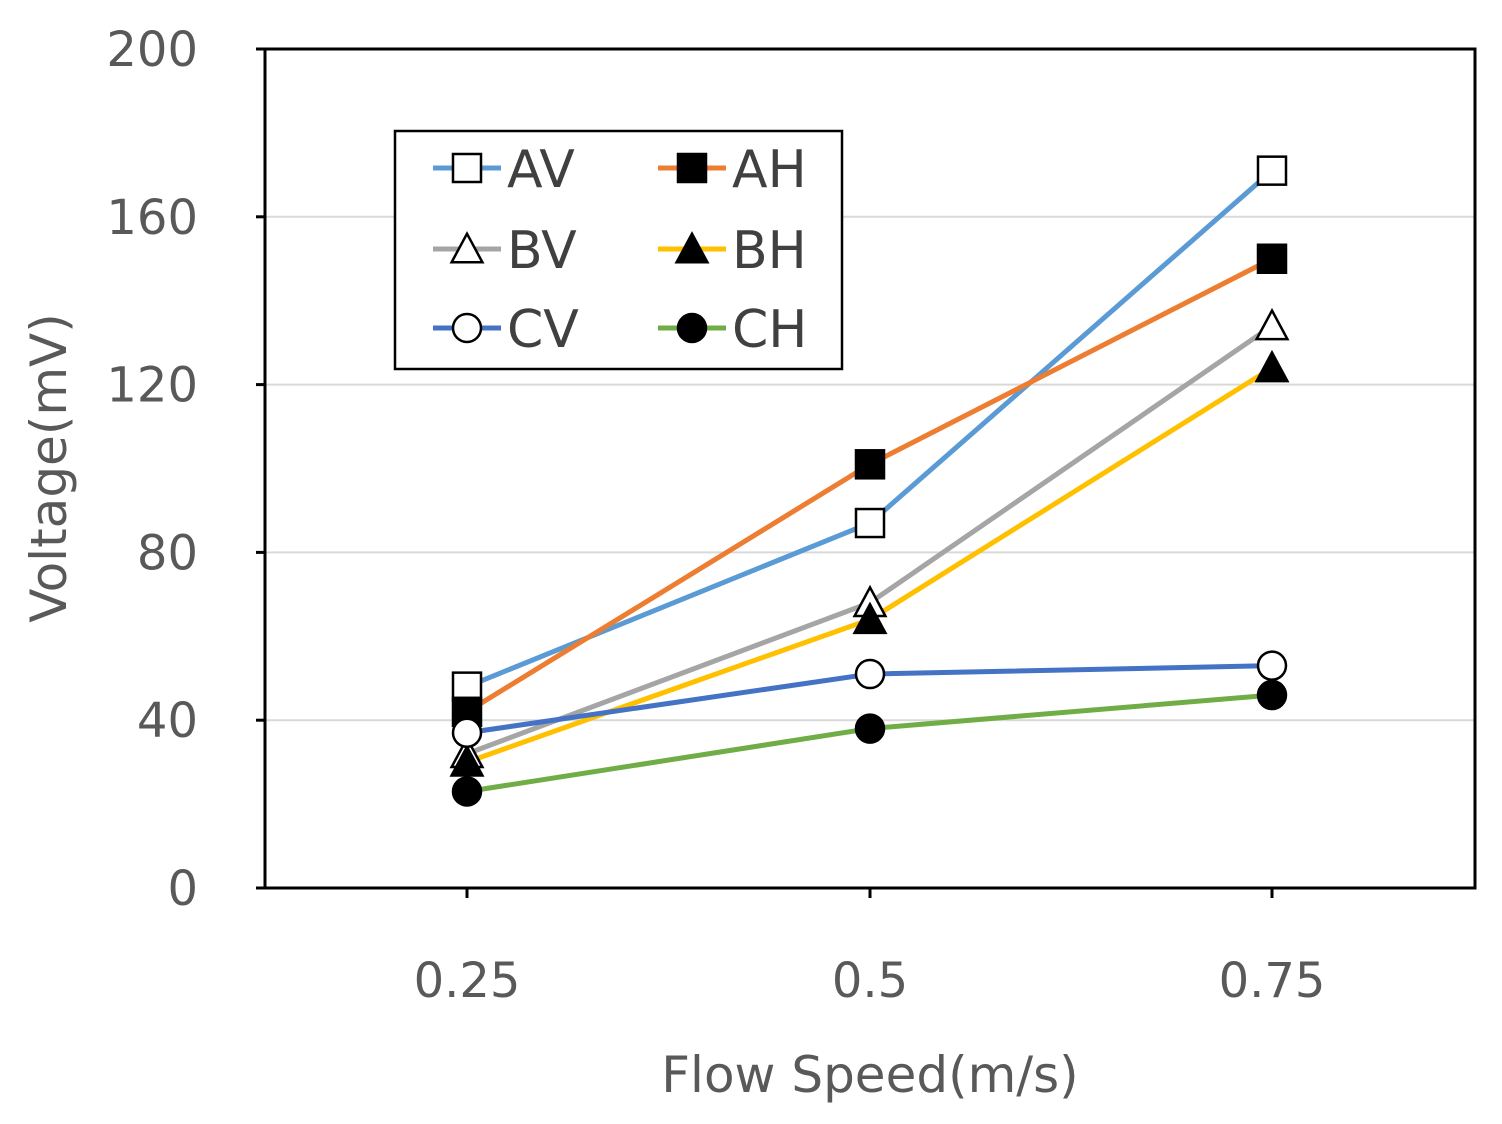  Describe the element at coordinates (1272, 258) in the screenshot. I see `point-ah-0.75` at that location.